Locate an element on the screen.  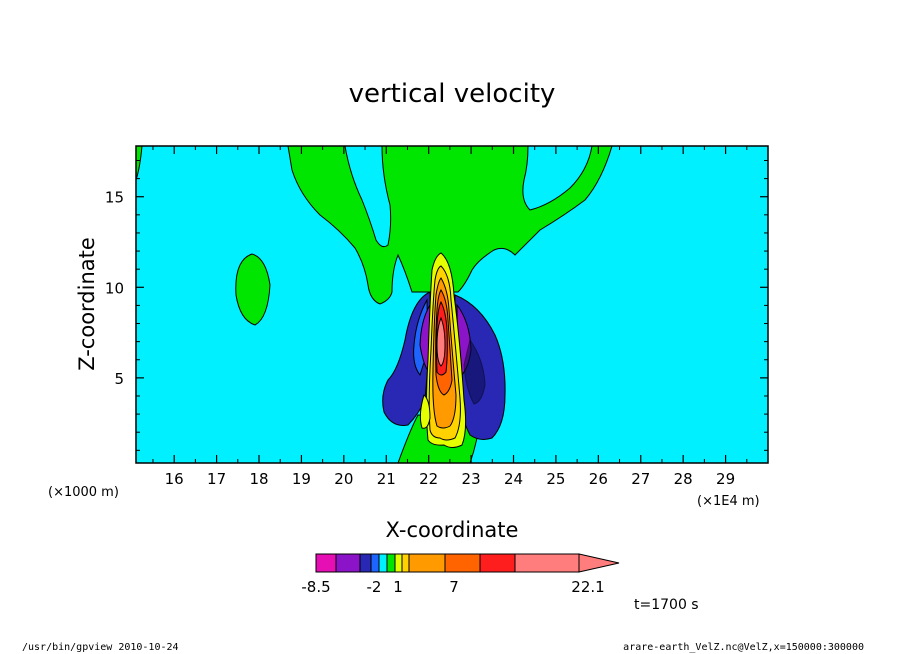
x-tick-label: 26 is located at coordinates (598, 479).